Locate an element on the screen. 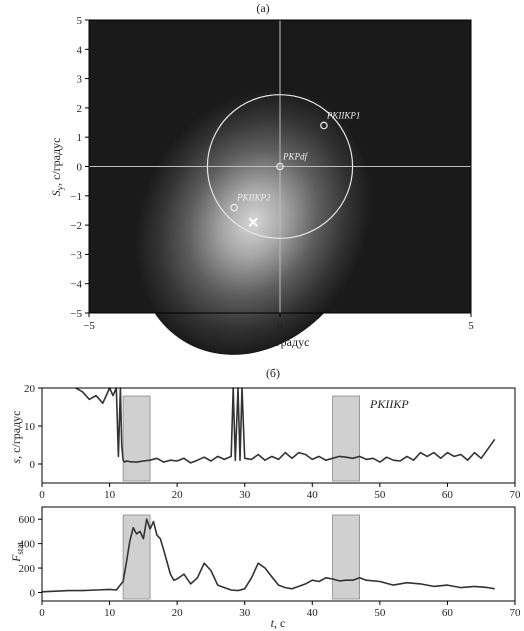  slowness-x-tick-label: 30 is located at coordinates (245, 495).